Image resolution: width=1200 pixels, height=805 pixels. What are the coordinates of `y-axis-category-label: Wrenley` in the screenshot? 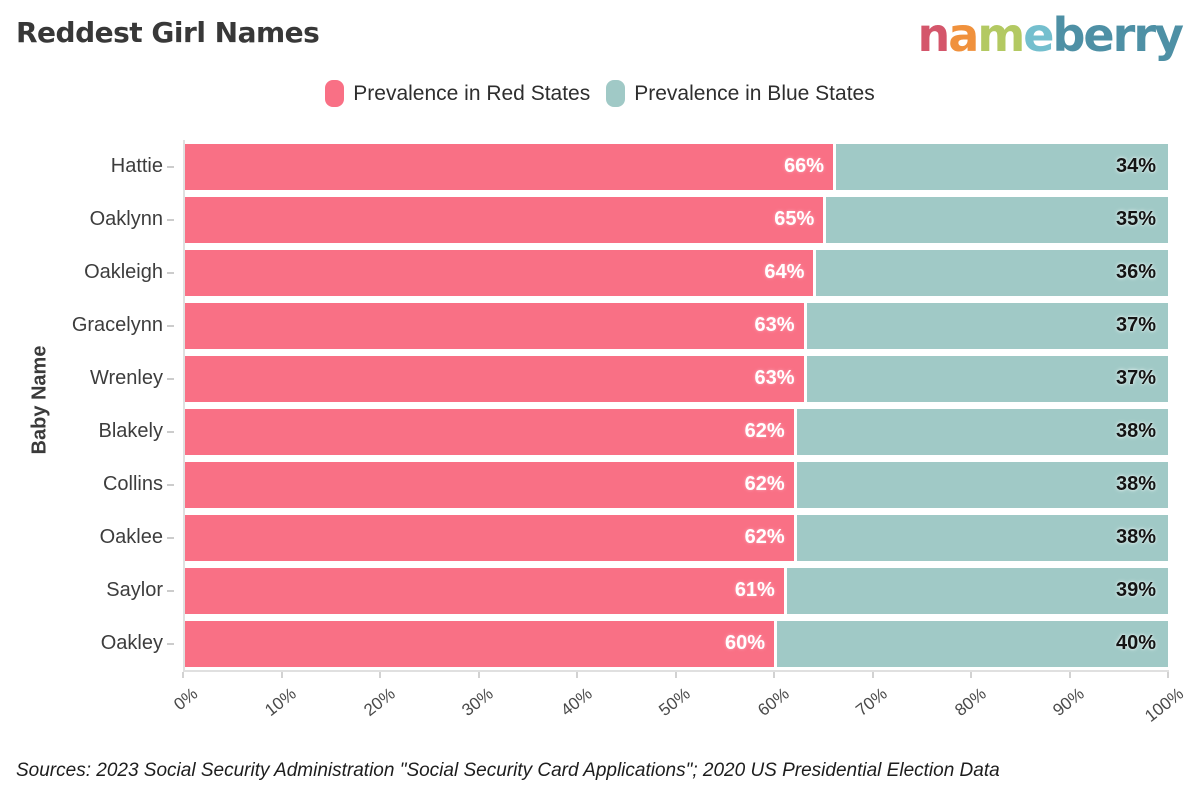 It's located at (126, 378).